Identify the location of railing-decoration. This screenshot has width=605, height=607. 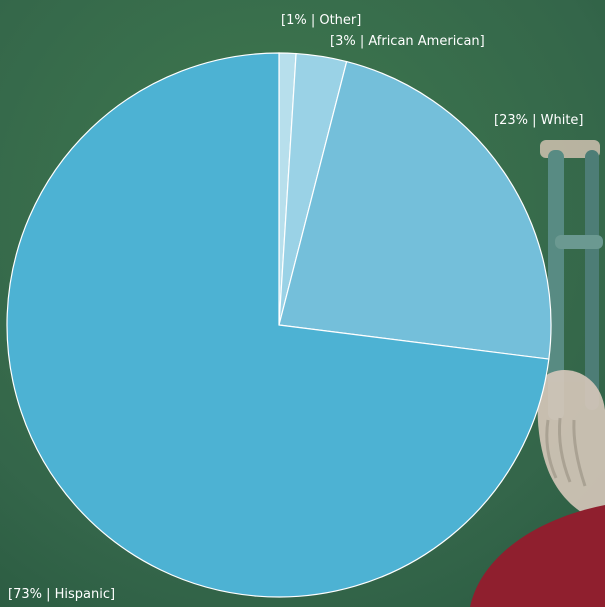
(571, 280).